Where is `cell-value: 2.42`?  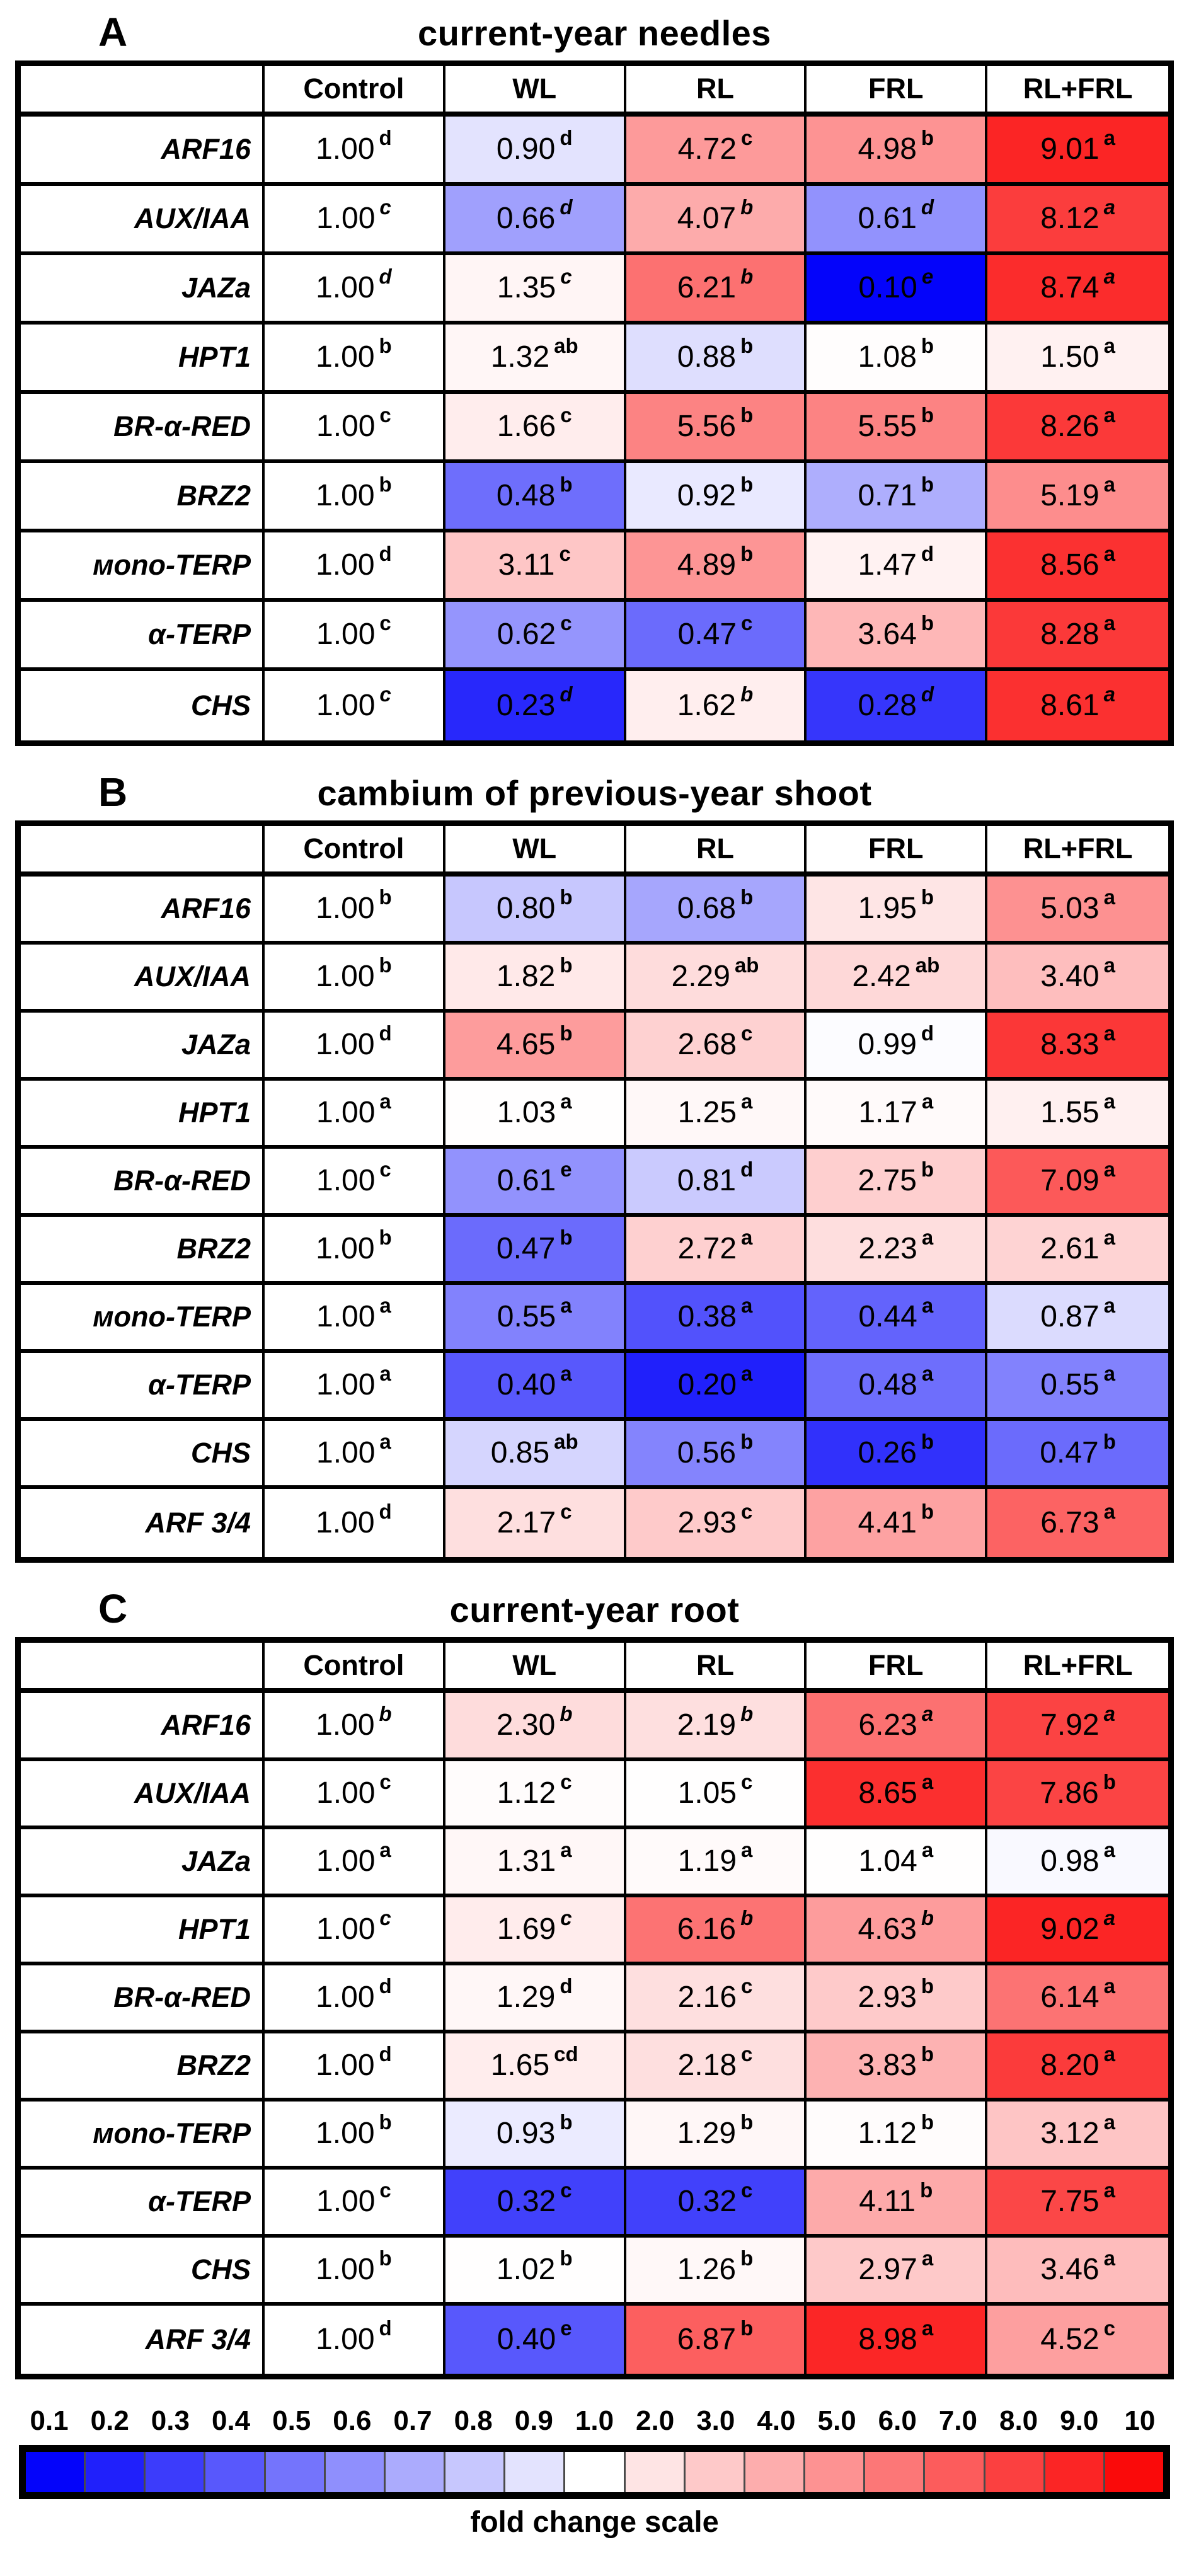
cell-value: 2.42 is located at coordinates (882, 976).